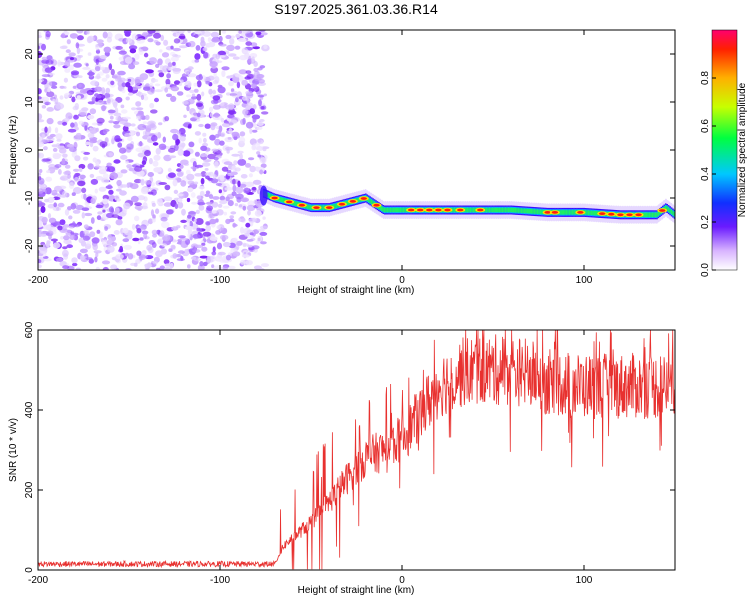 The width and height of the screenshot is (750, 600). What do you see at coordinates (154, 150) in the screenshot?
I see `noise-speckle-layer` at bounding box center [154, 150].